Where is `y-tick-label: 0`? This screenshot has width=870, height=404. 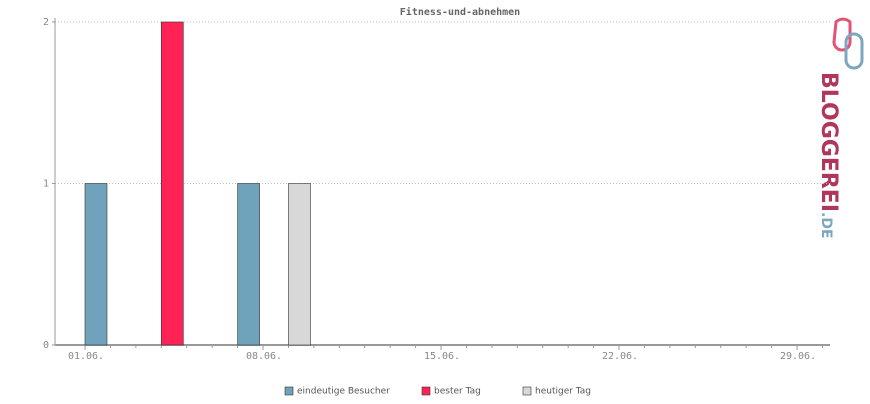 y-tick-label: 0 is located at coordinates (46, 345).